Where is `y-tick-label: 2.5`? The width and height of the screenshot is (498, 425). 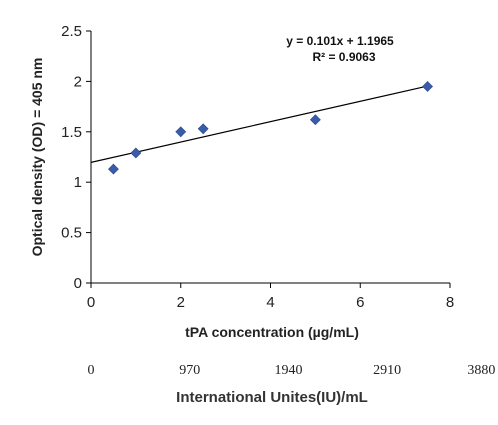
y-tick-label: 2.5 is located at coordinates (71, 31).